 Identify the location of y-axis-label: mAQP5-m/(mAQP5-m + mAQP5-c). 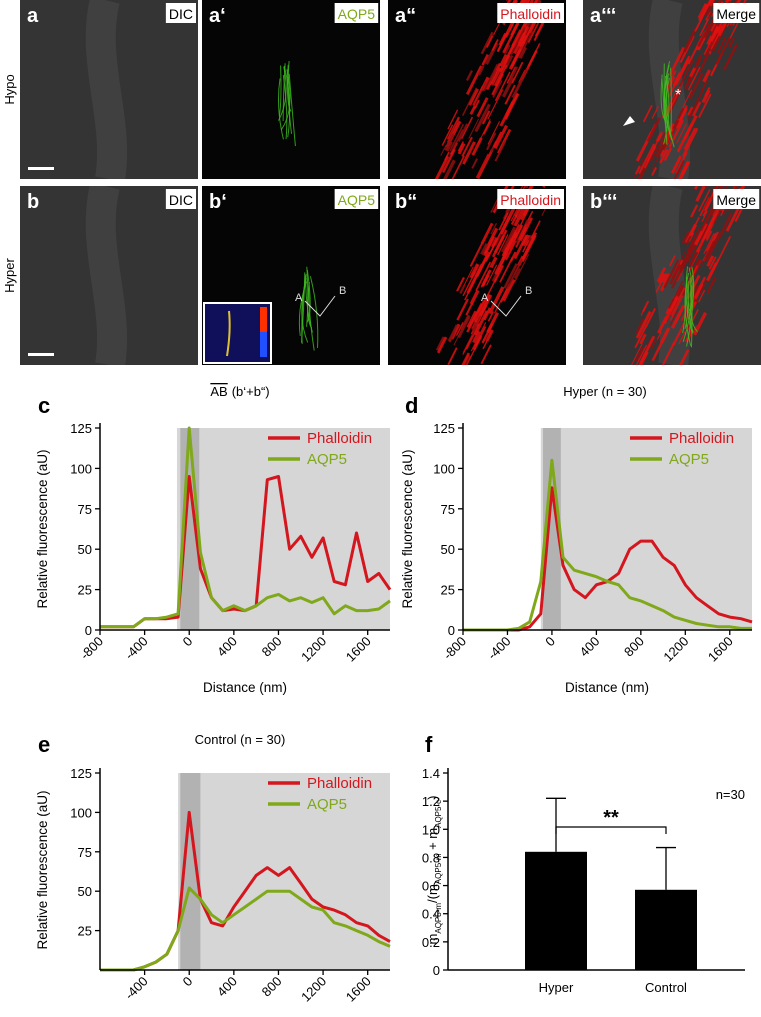
(434, 870).